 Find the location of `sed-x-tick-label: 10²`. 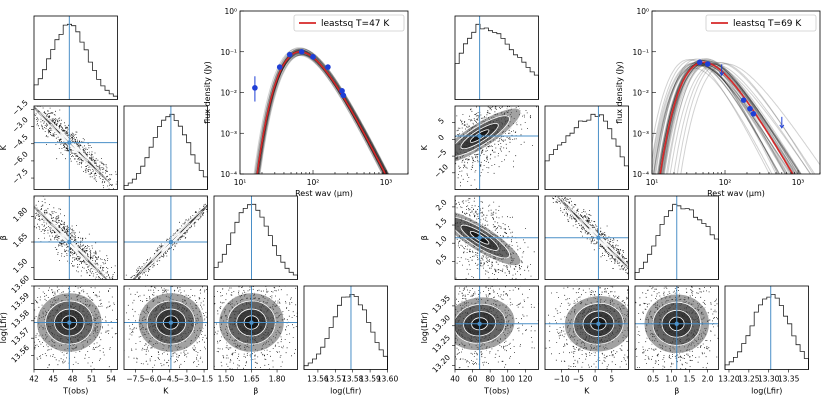

sed-x-tick-label: 10² is located at coordinates (313, 182).